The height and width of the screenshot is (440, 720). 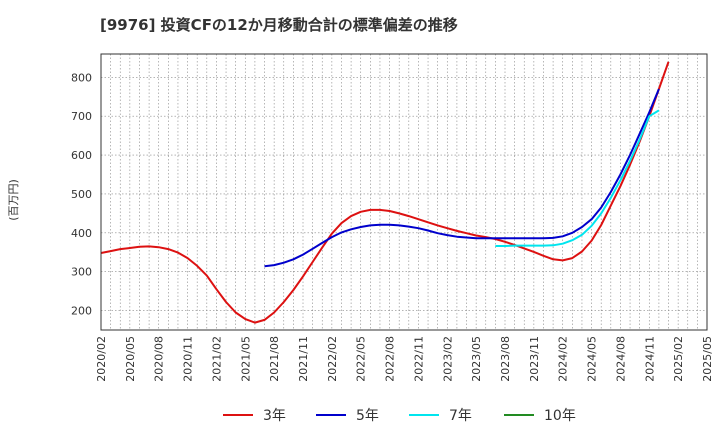 I want to click on y-tick-label: 300, so click(x=81, y=272).